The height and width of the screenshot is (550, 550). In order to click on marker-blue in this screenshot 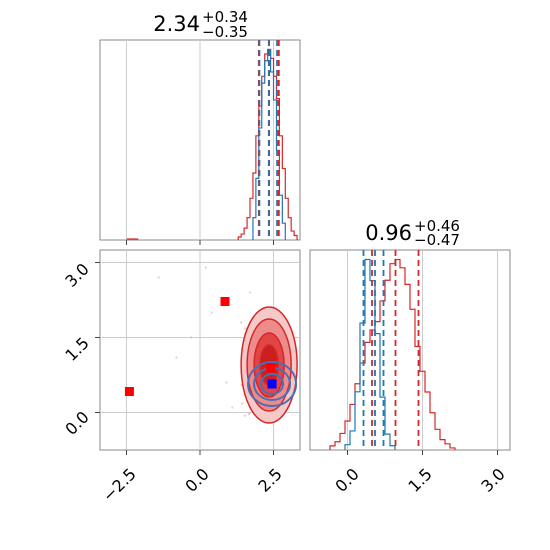, I will do `click(272, 384)`.